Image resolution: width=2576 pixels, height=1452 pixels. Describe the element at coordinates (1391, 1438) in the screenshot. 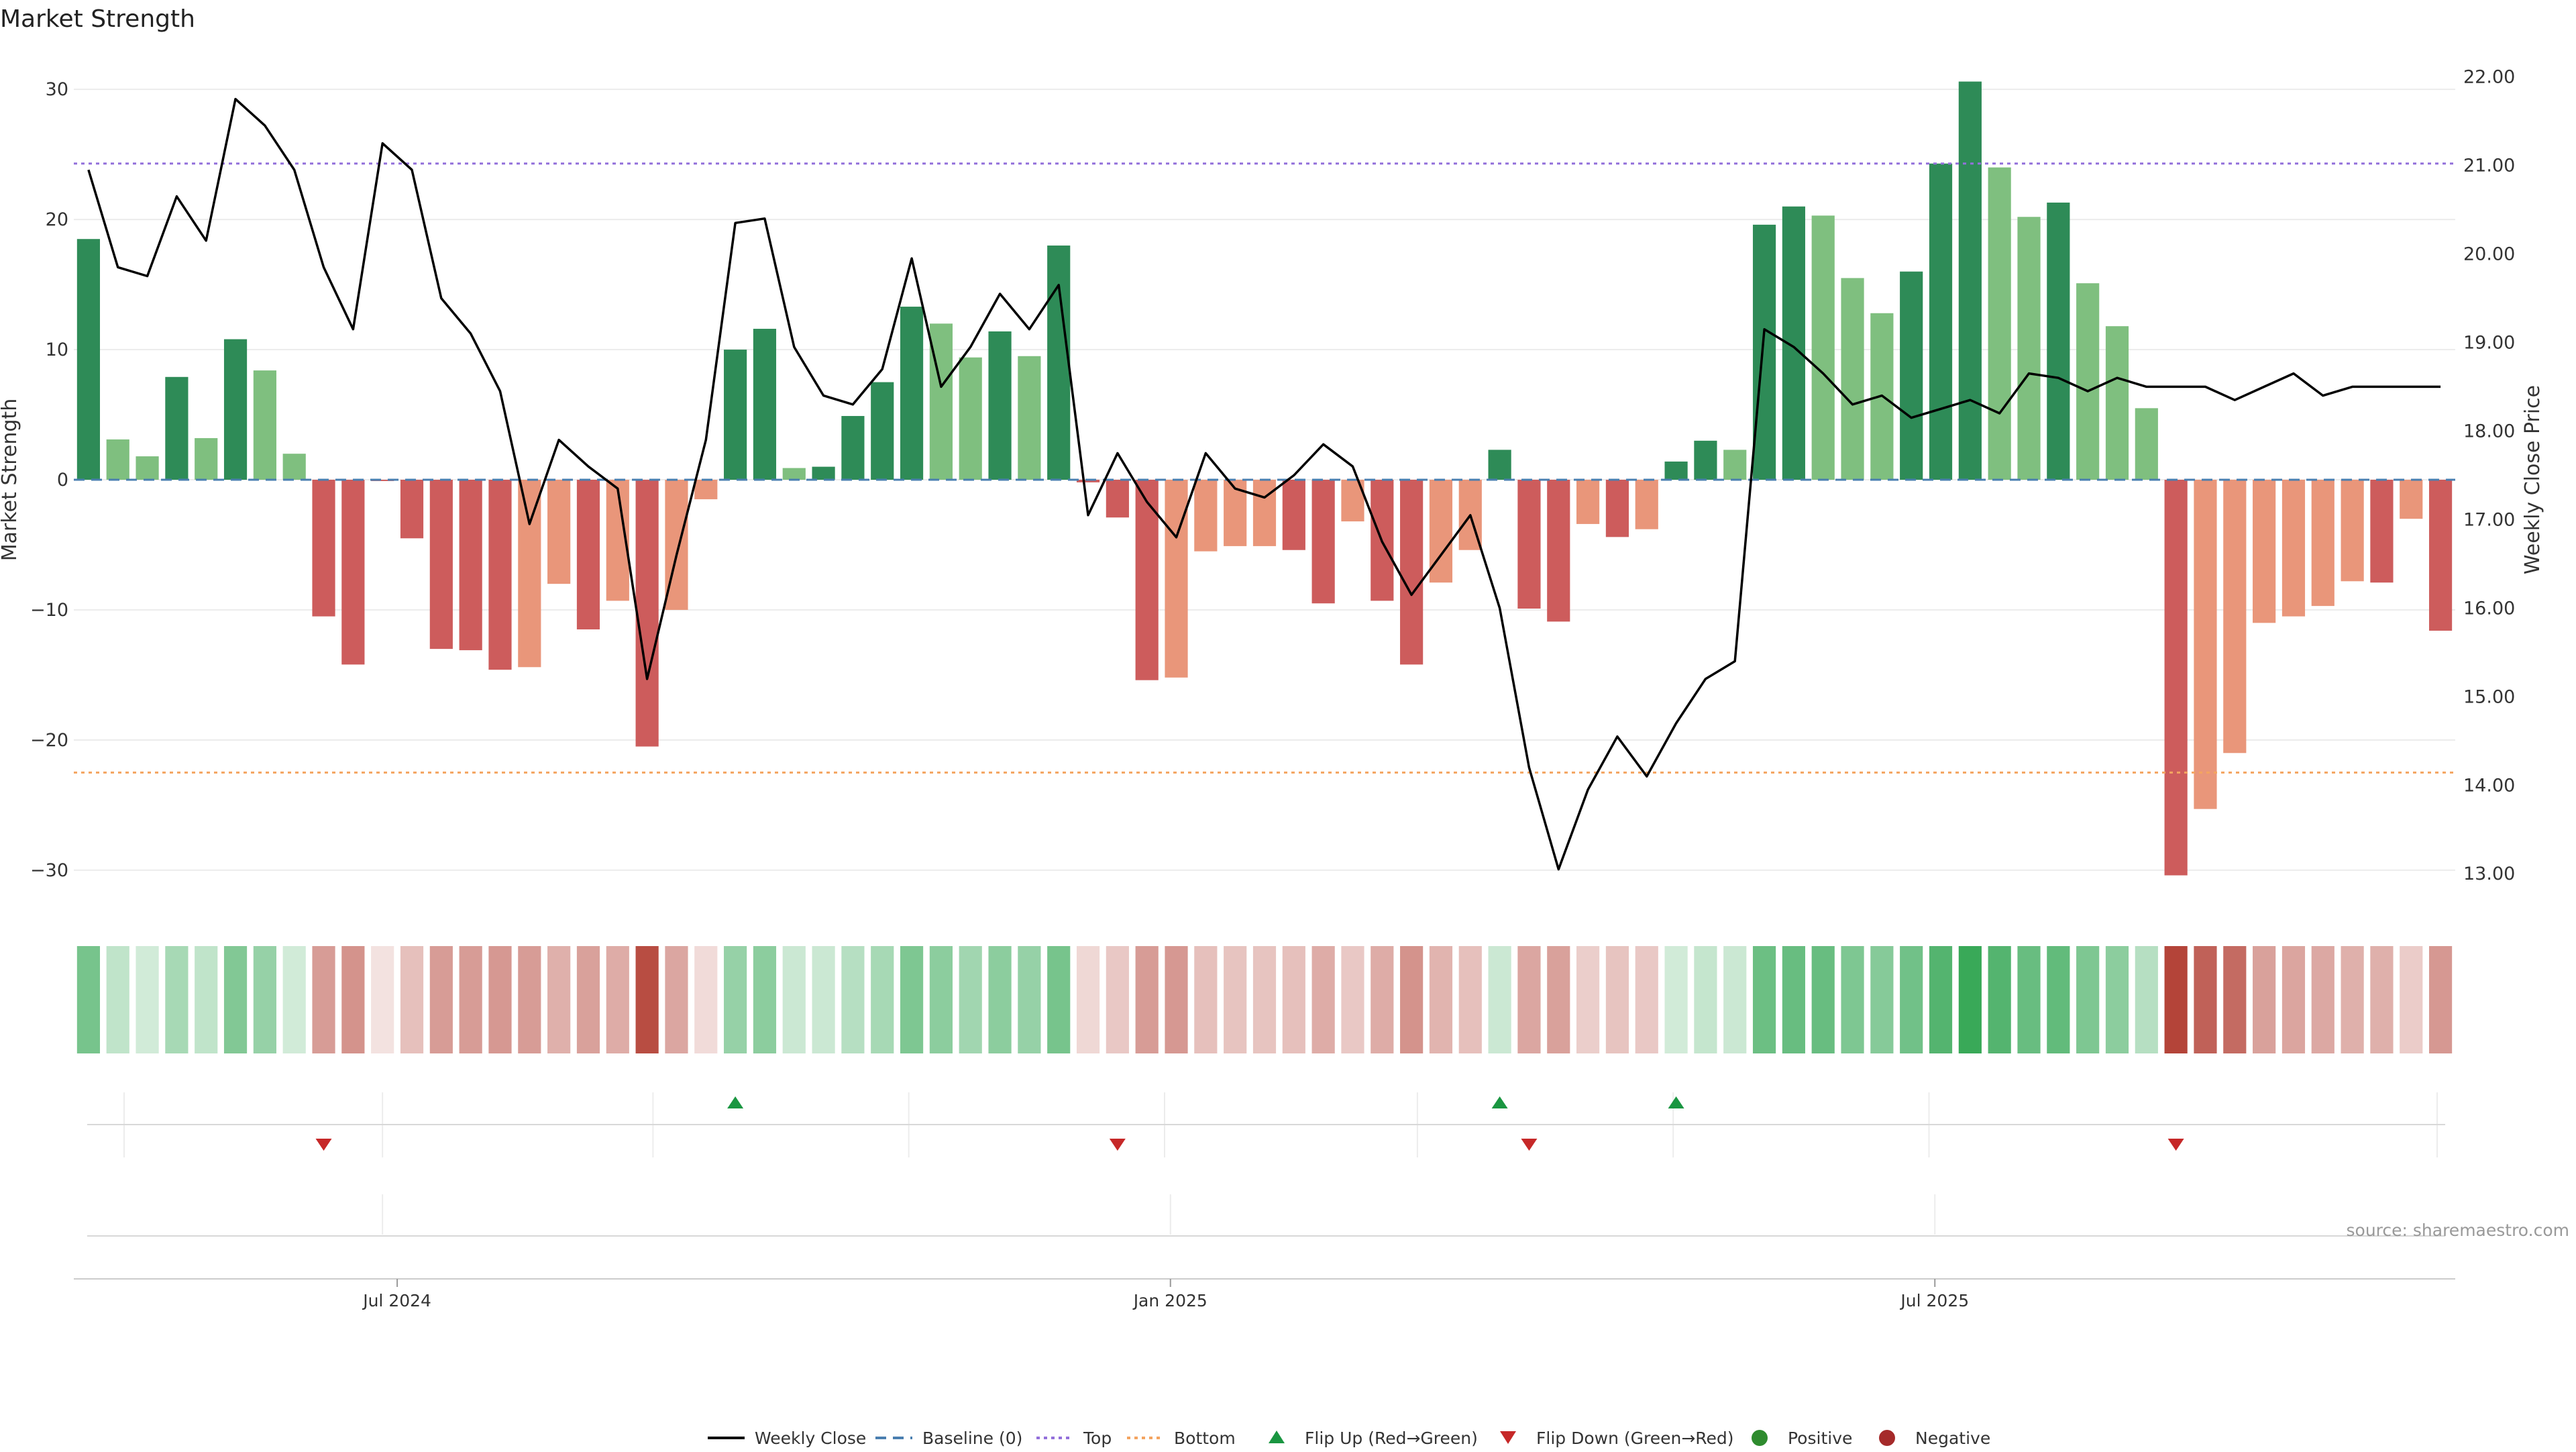

I see `legend-label: Flip Up (Red→Green)` at that location.